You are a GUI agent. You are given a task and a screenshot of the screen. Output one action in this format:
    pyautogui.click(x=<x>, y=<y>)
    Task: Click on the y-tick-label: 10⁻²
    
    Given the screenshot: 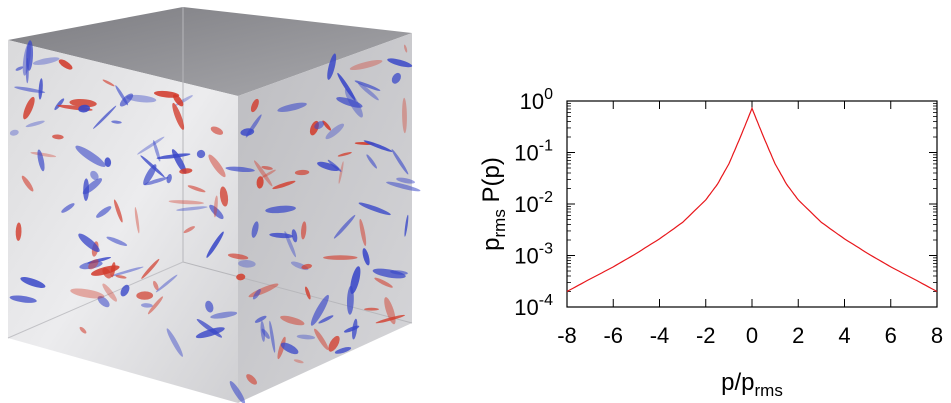 What is the action you would take?
    pyautogui.click(x=533, y=203)
    